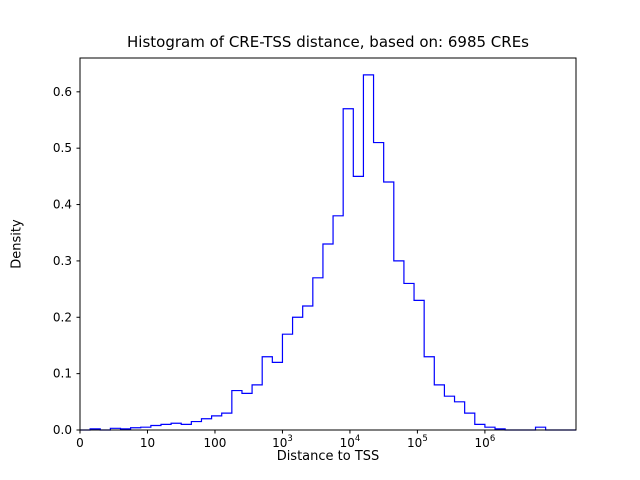 The image size is (640, 480). What do you see at coordinates (62, 261) in the screenshot?
I see `y-tick-label: 0.3` at bounding box center [62, 261].